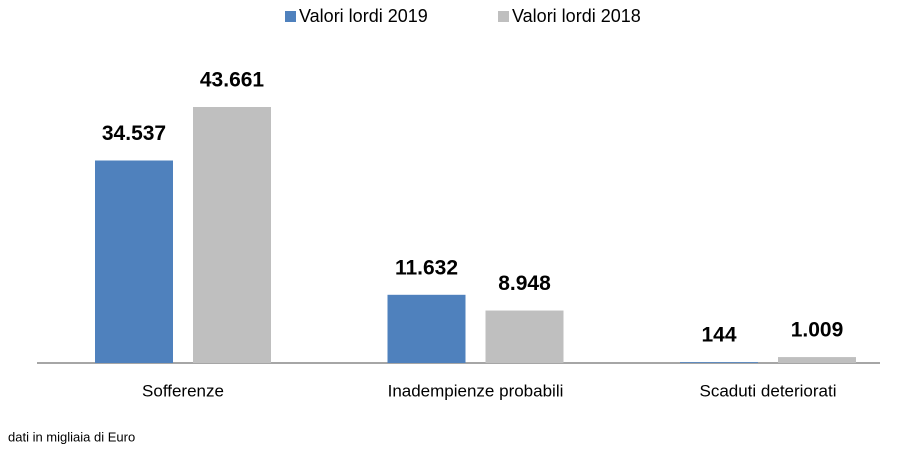 Image resolution: width=901 pixels, height=454 pixels. I want to click on footnote: dati in migliaia di Euro, so click(71, 436).